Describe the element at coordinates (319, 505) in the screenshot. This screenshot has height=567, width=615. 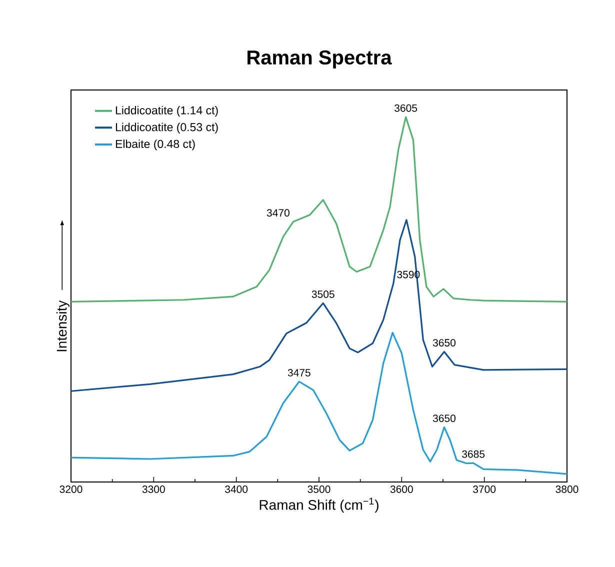
I see `x-axis-title: Raman Shift (cm$^{−1}$)` at that location.